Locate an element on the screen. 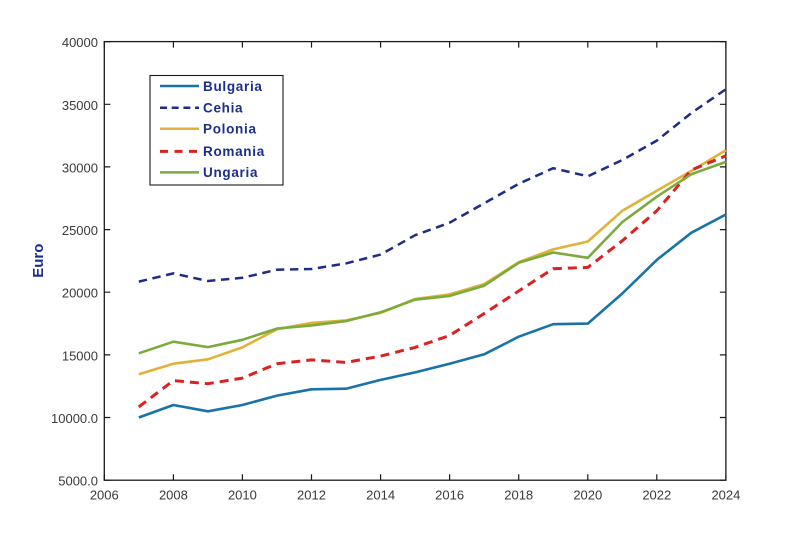 This screenshot has width=802, height=546. svg-text: 5000.0 is located at coordinates (78, 481).